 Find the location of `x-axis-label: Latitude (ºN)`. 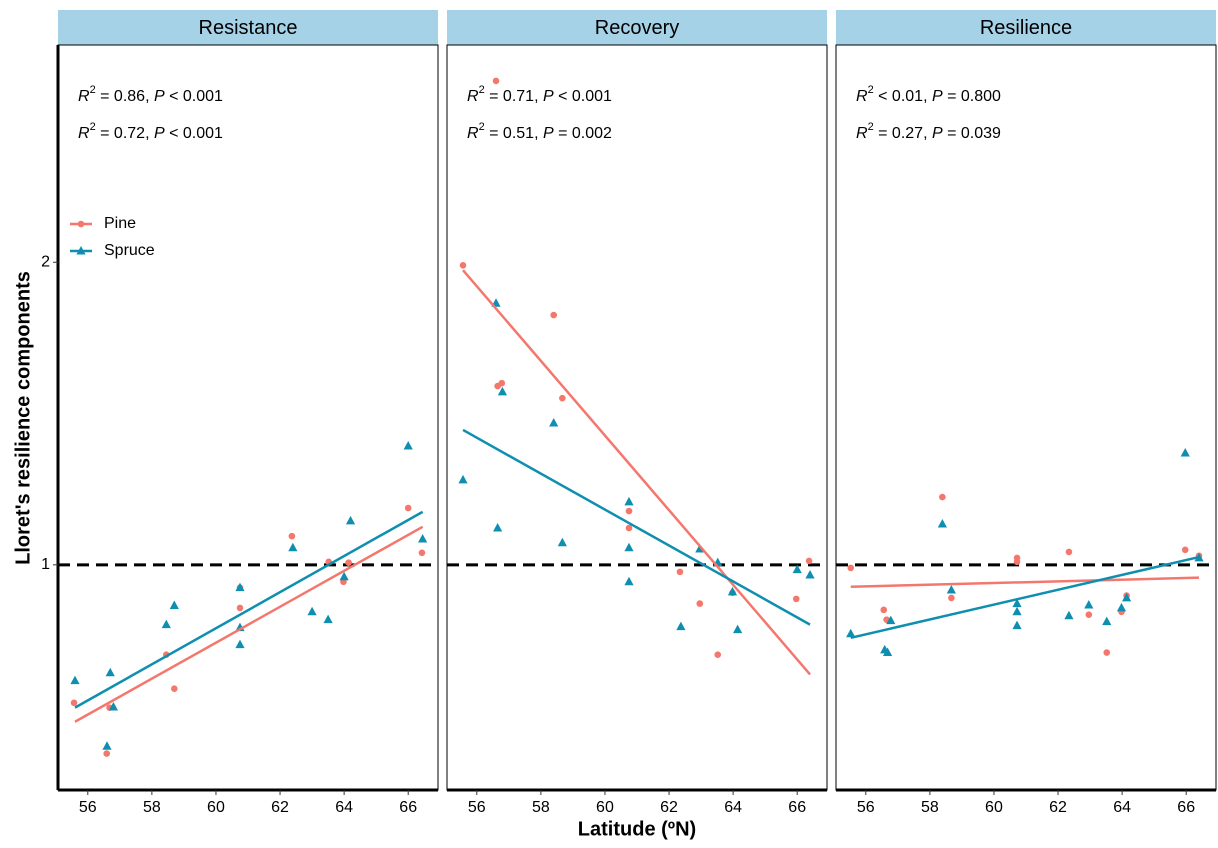

x-axis-label: Latitude (ºN) is located at coordinates (637, 829).